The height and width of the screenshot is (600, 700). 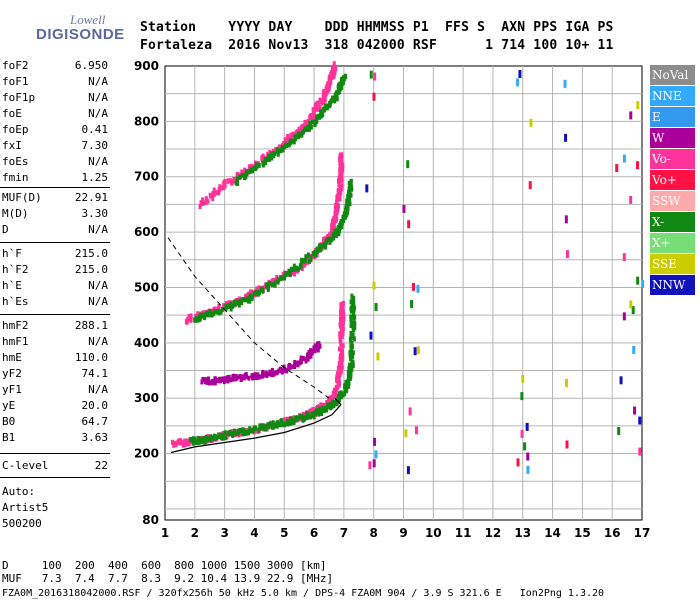 I want to click on y-tick-label: 900, so click(x=146, y=66).